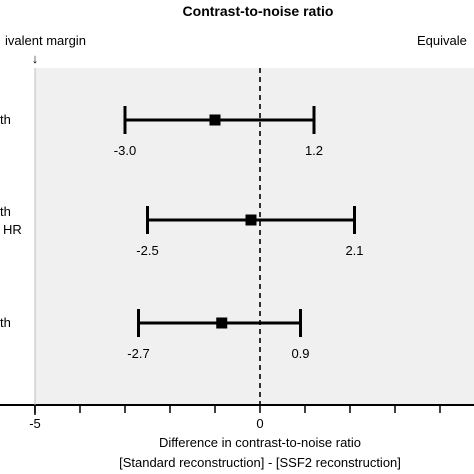 The image size is (474, 474). Describe the element at coordinates (138, 353) in the screenshot. I see `ci-lower-label: -2.7` at that location.